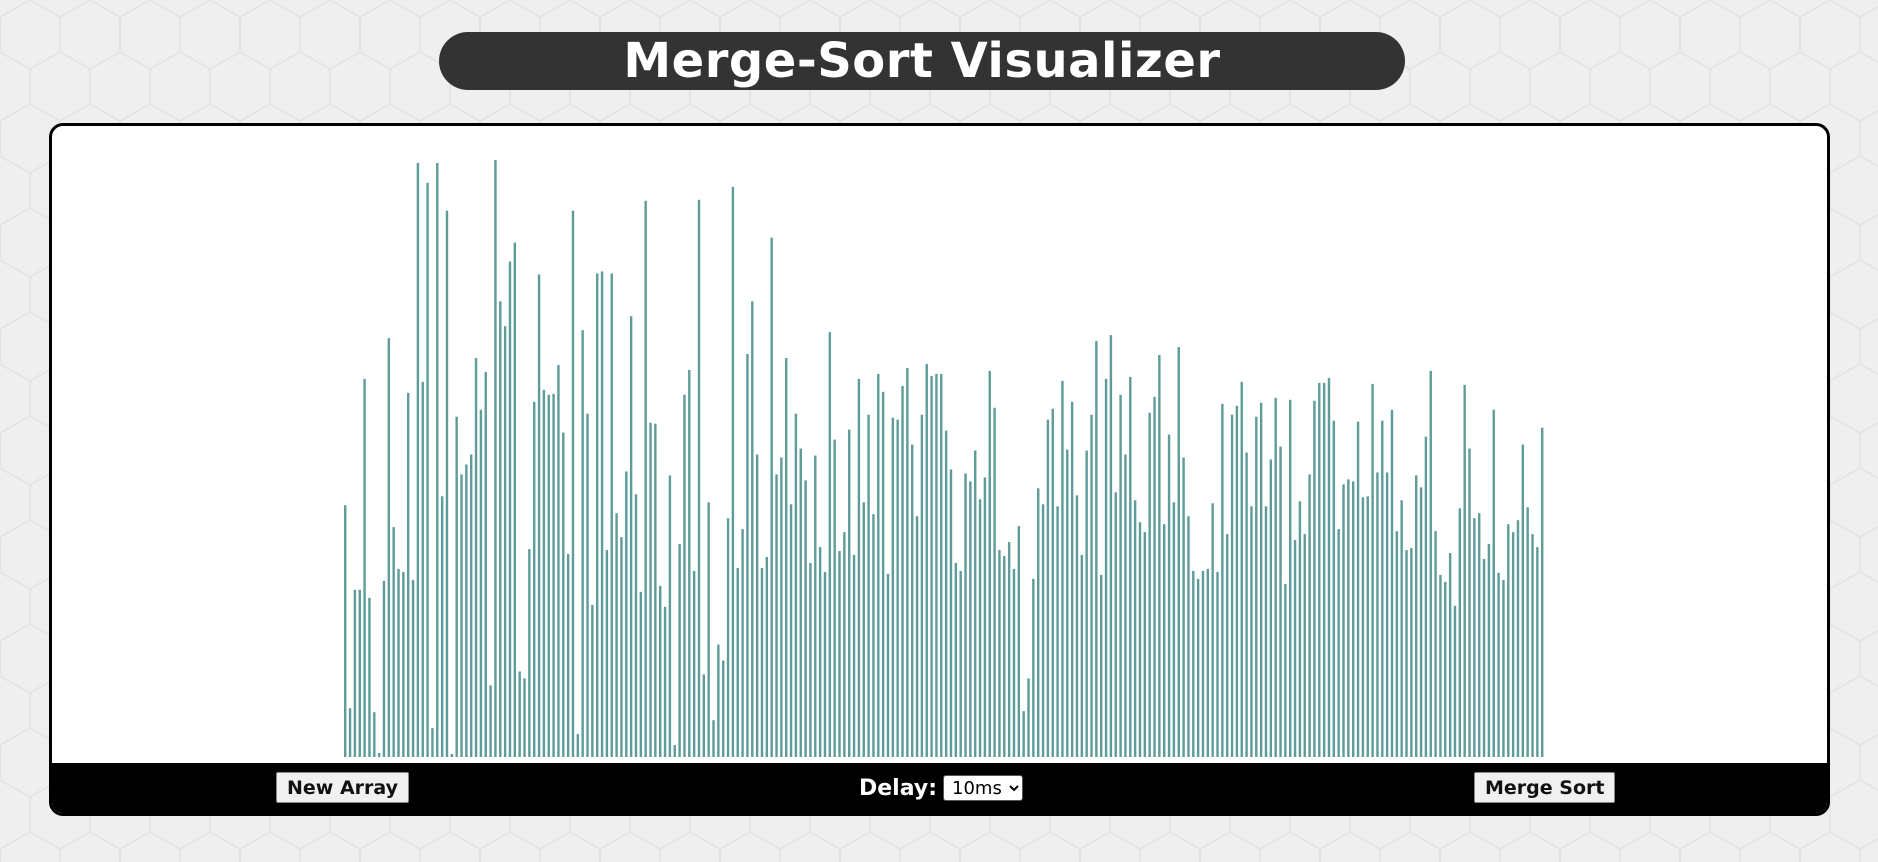 This screenshot has height=862, width=1878. Describe the element at coordinates (343, 787) in the screenshot. I see `new-array-button: New Array` at that location.